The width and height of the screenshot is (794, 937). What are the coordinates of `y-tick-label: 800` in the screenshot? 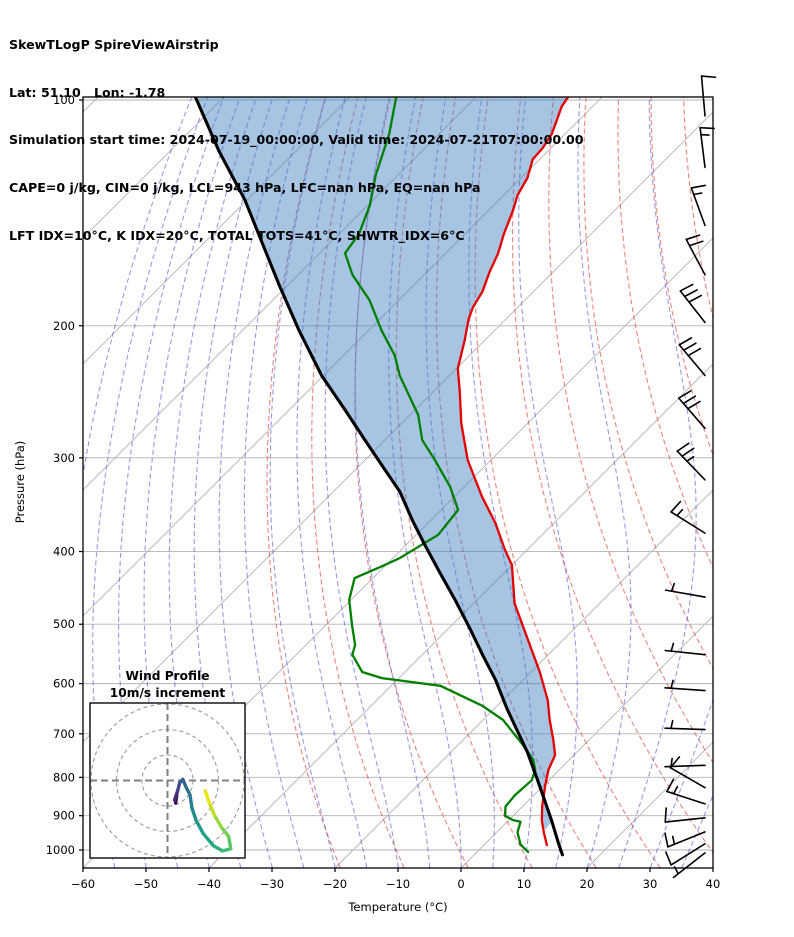 It's located at (64, 777).